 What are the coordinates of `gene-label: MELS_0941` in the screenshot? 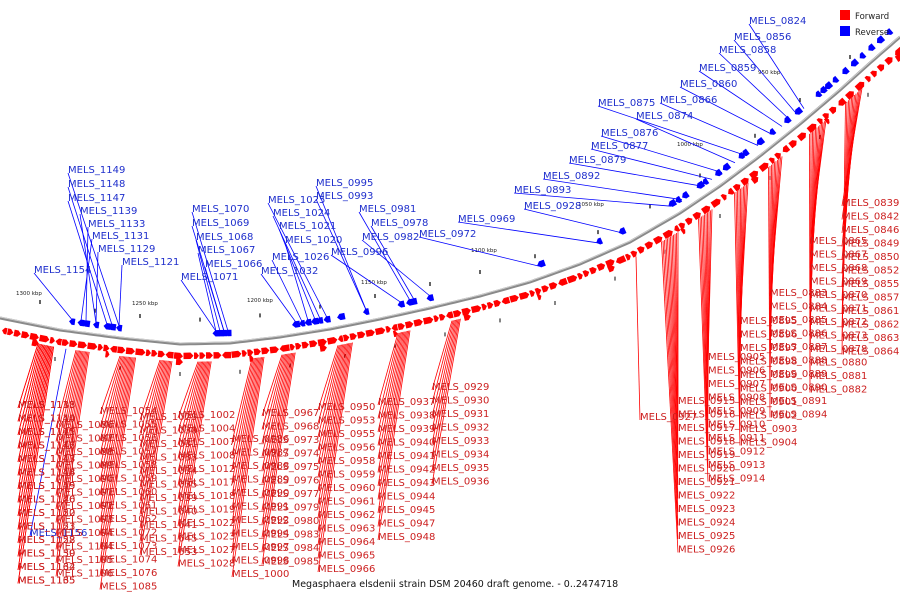 It's located at (406, 456).